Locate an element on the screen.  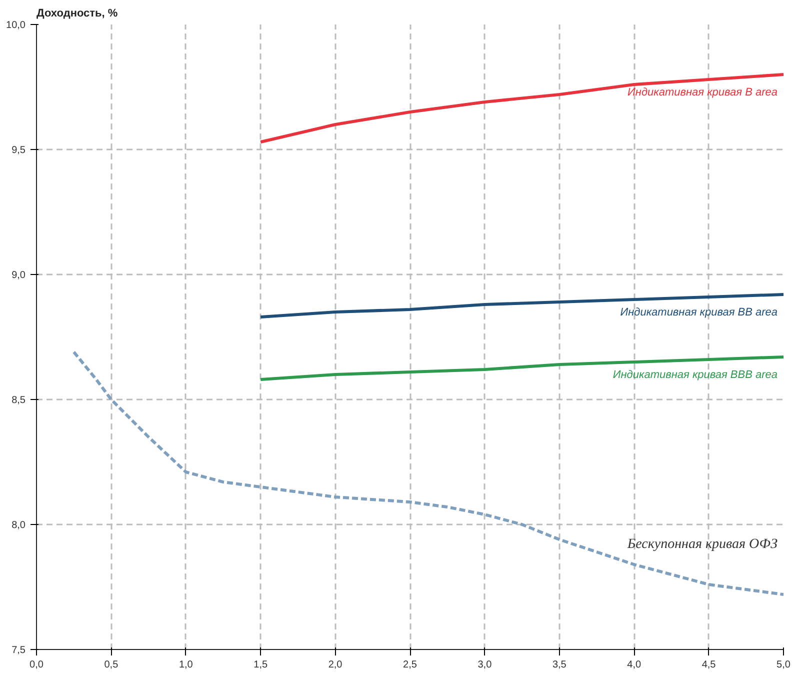
x-tick-label: 3,0 is located at coordinates (485, 665).